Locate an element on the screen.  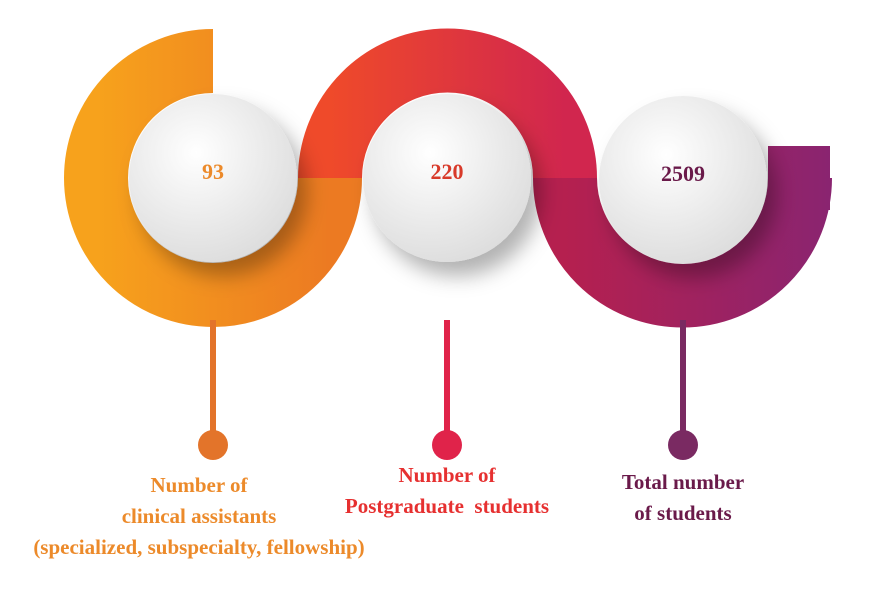
label-line: Total number is located at coordinates (683, 482).